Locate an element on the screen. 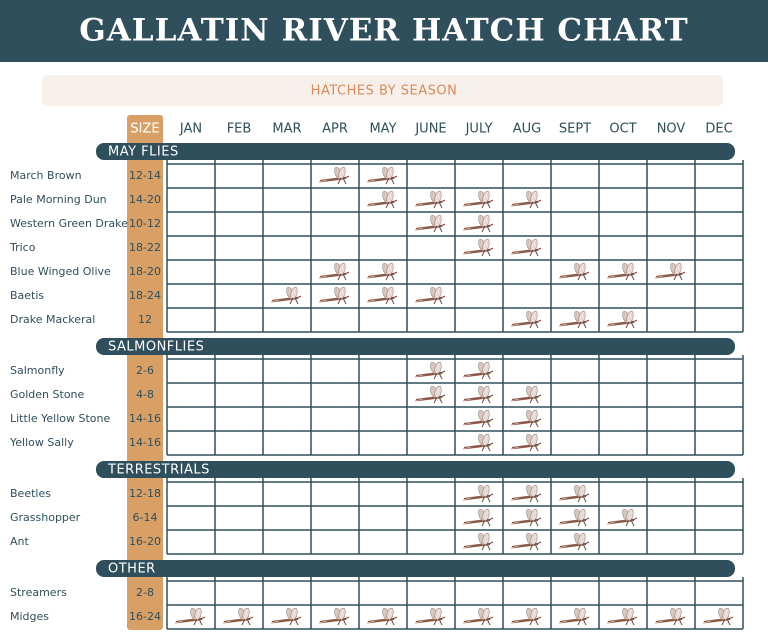 This screenshot has height=643, width=768. month-header: MAR is located at coordinates (286, 129).